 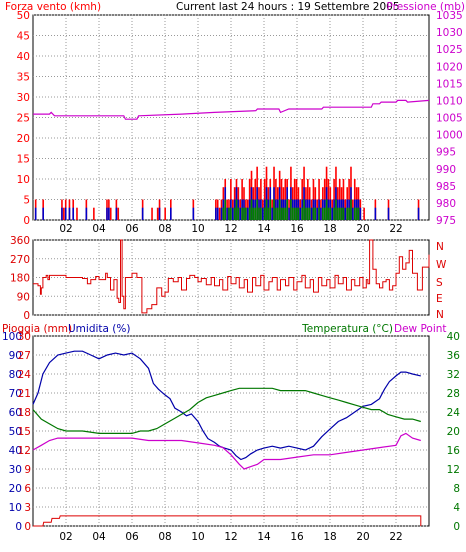 I want to click on direction-label-w: W, so click(x=441, y=265).